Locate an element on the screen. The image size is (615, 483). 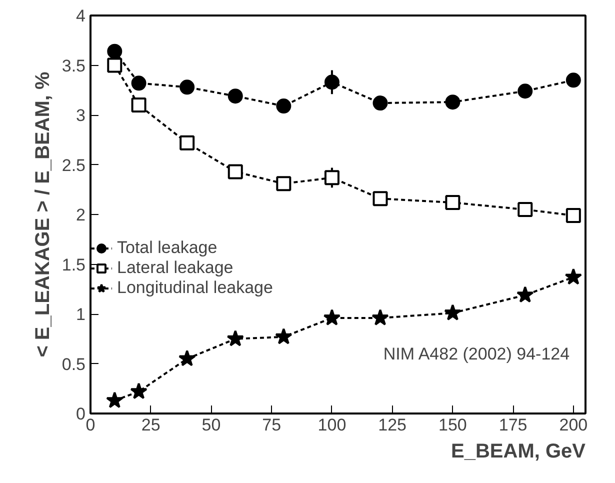
y-tick-label: 2.5 is located at coordinates (74, 165).